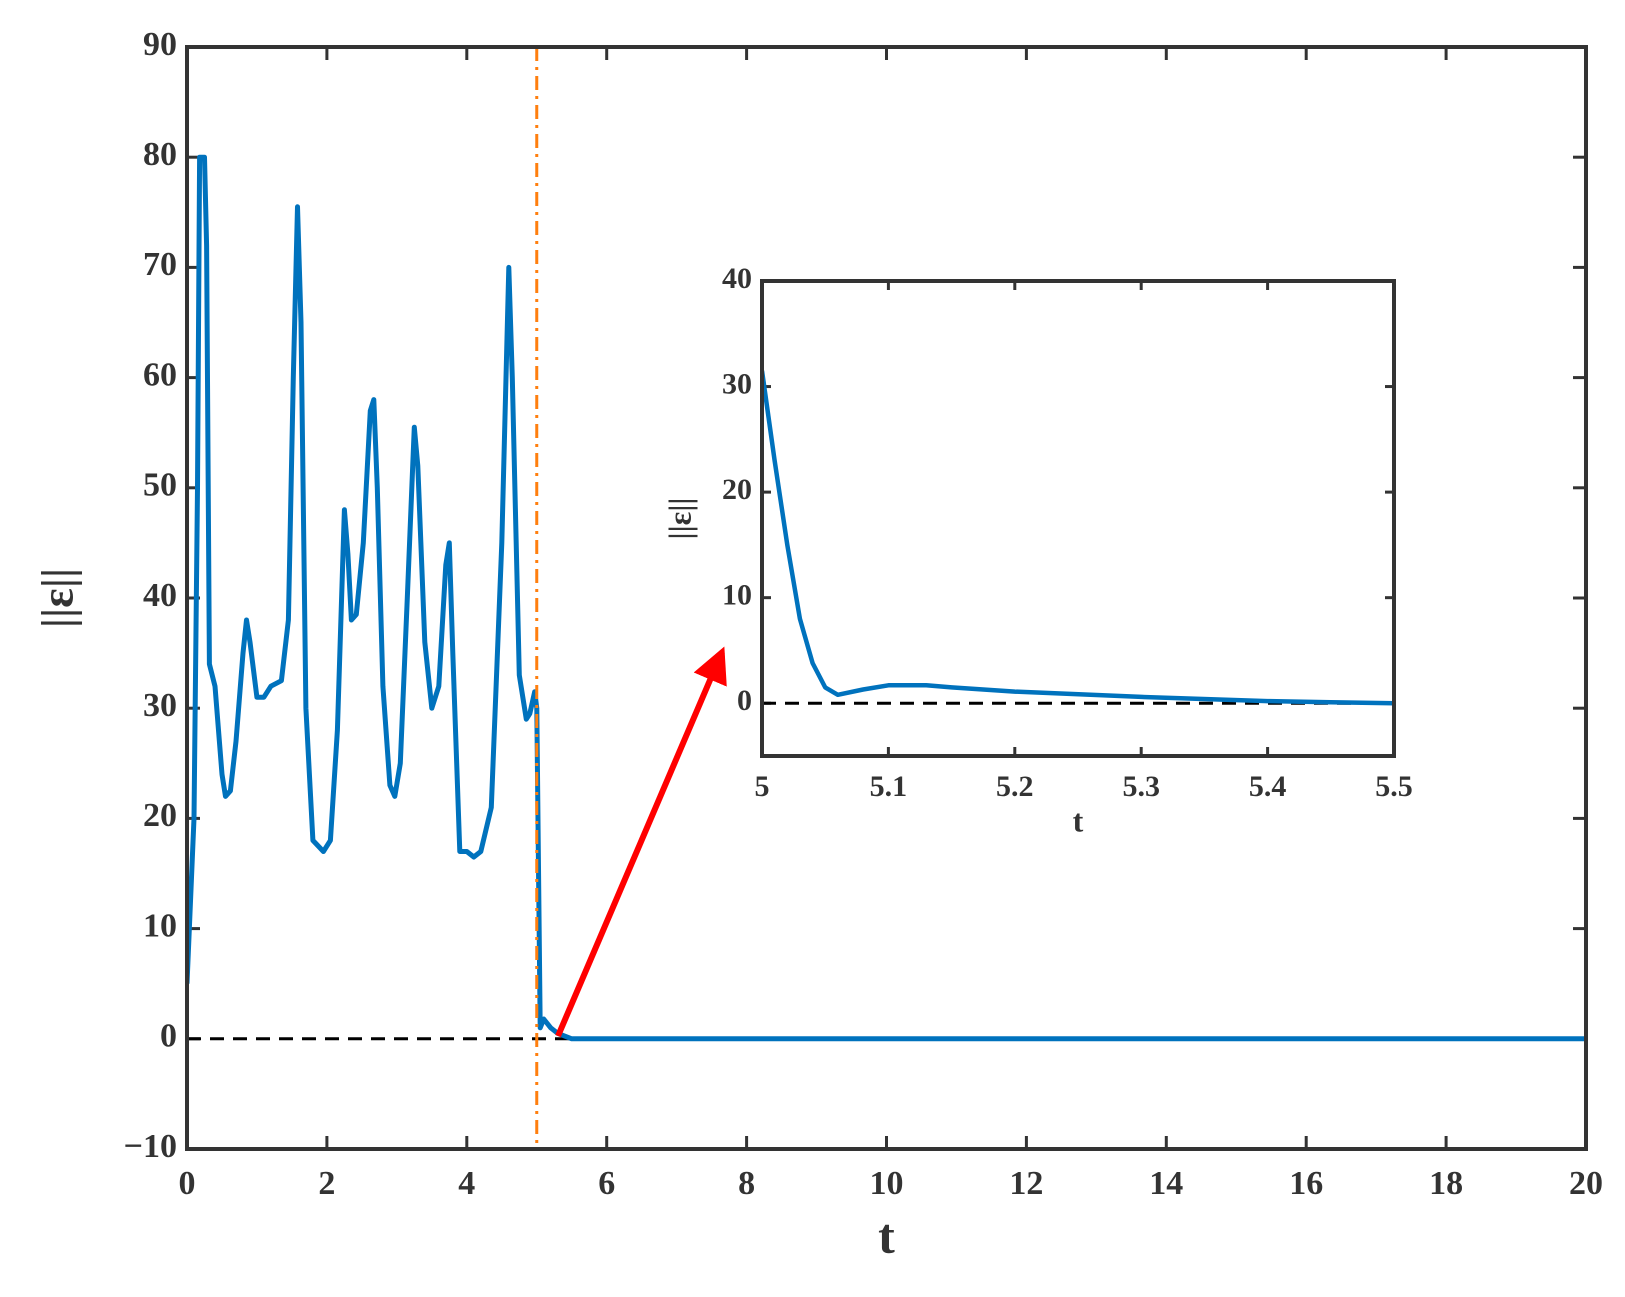  I want to click on zoom-arrow, so click(641, 842).